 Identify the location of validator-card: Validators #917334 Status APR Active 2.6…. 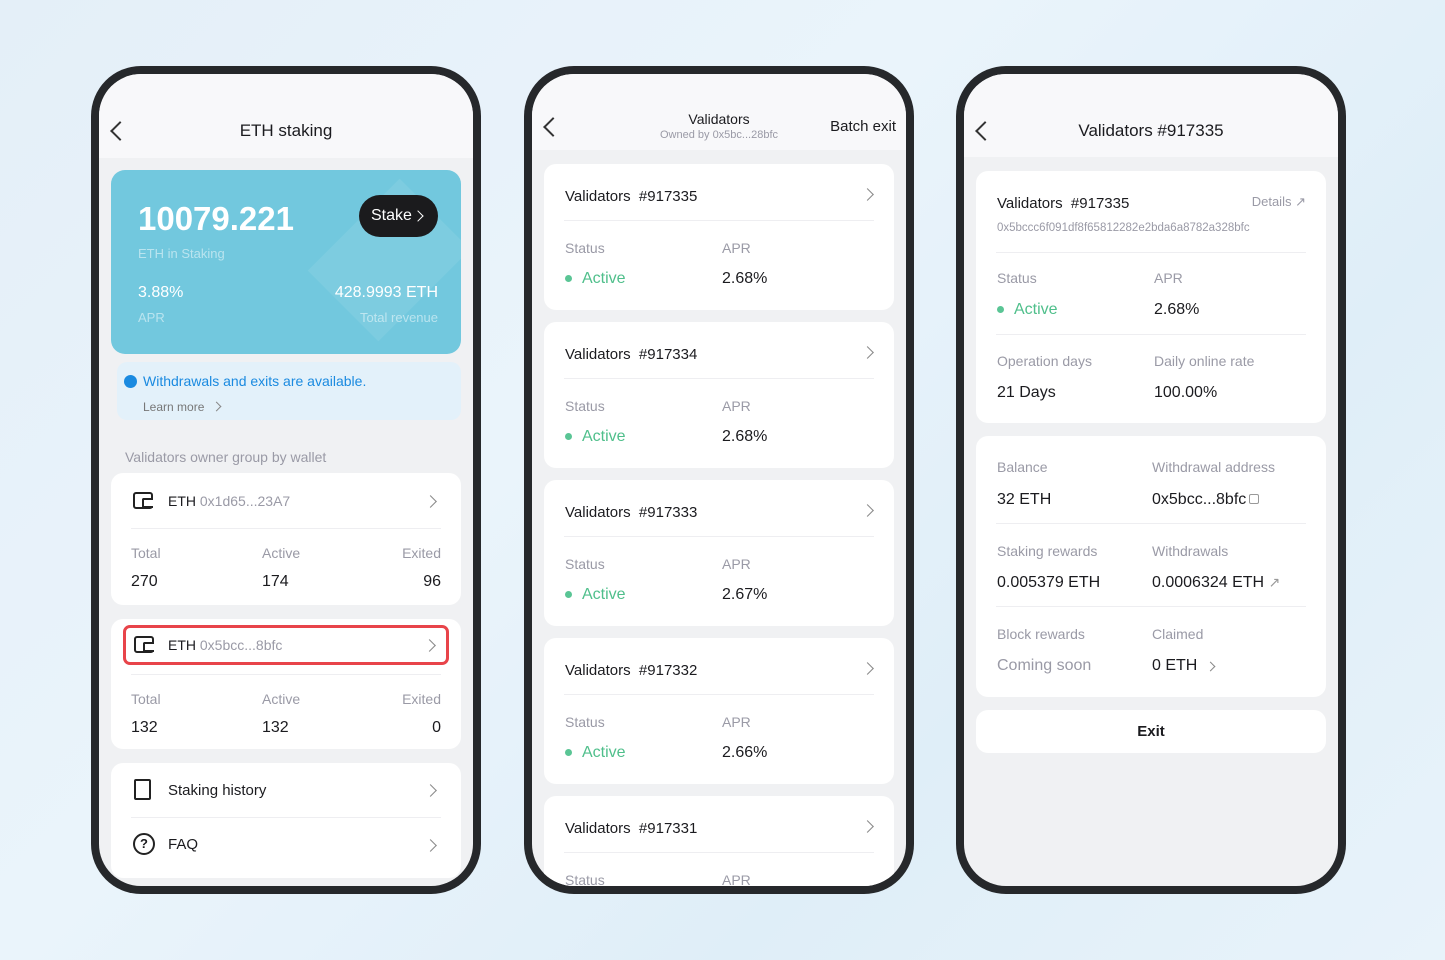
(719, 395).